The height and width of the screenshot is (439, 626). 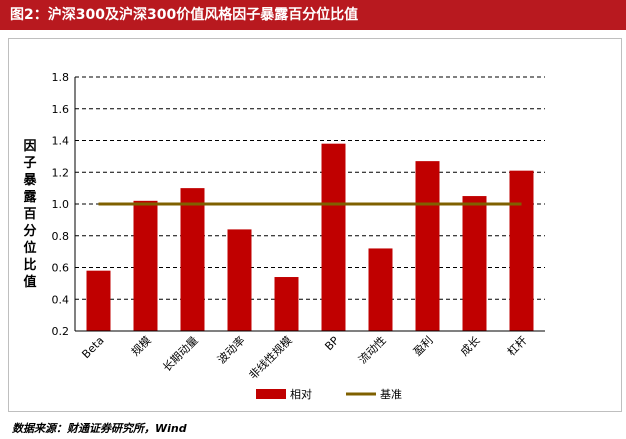 I want to click on y-axis-label-char: 因, so click(x=29, y=146).